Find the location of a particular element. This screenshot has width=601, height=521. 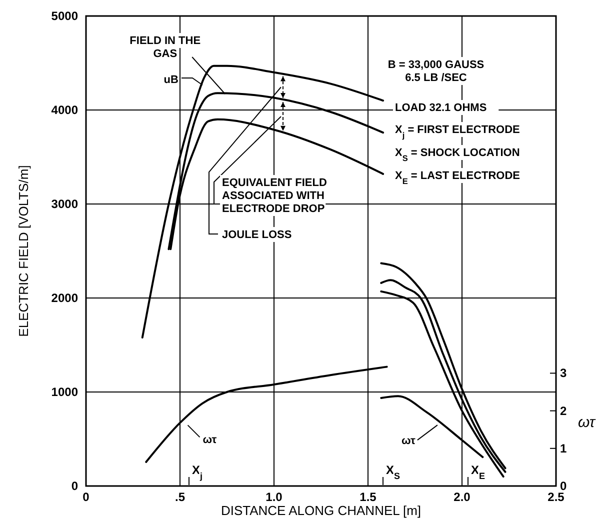

x-tick-label: 0 is located at coordinates (86, 497).